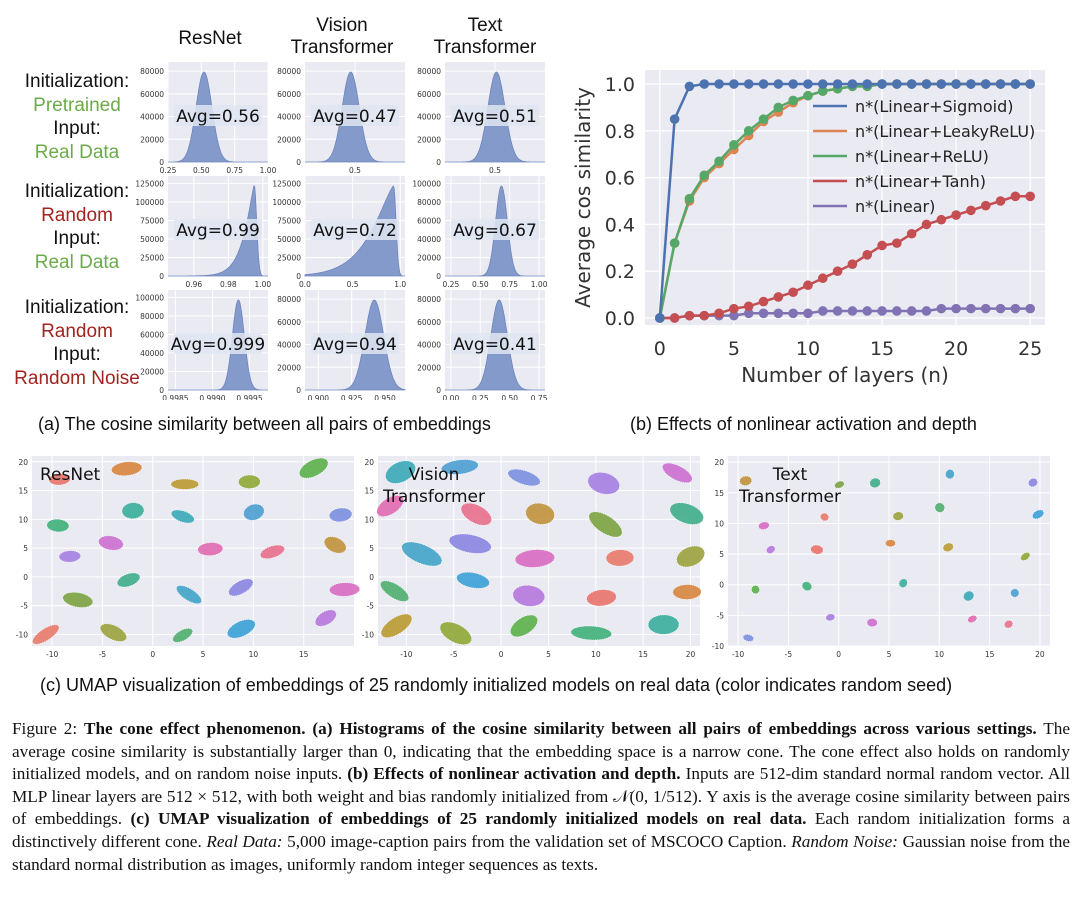 The height and width of the screenshot is (917, 1080). I want to click on row-label-init-value: Random, so click(77, 215).